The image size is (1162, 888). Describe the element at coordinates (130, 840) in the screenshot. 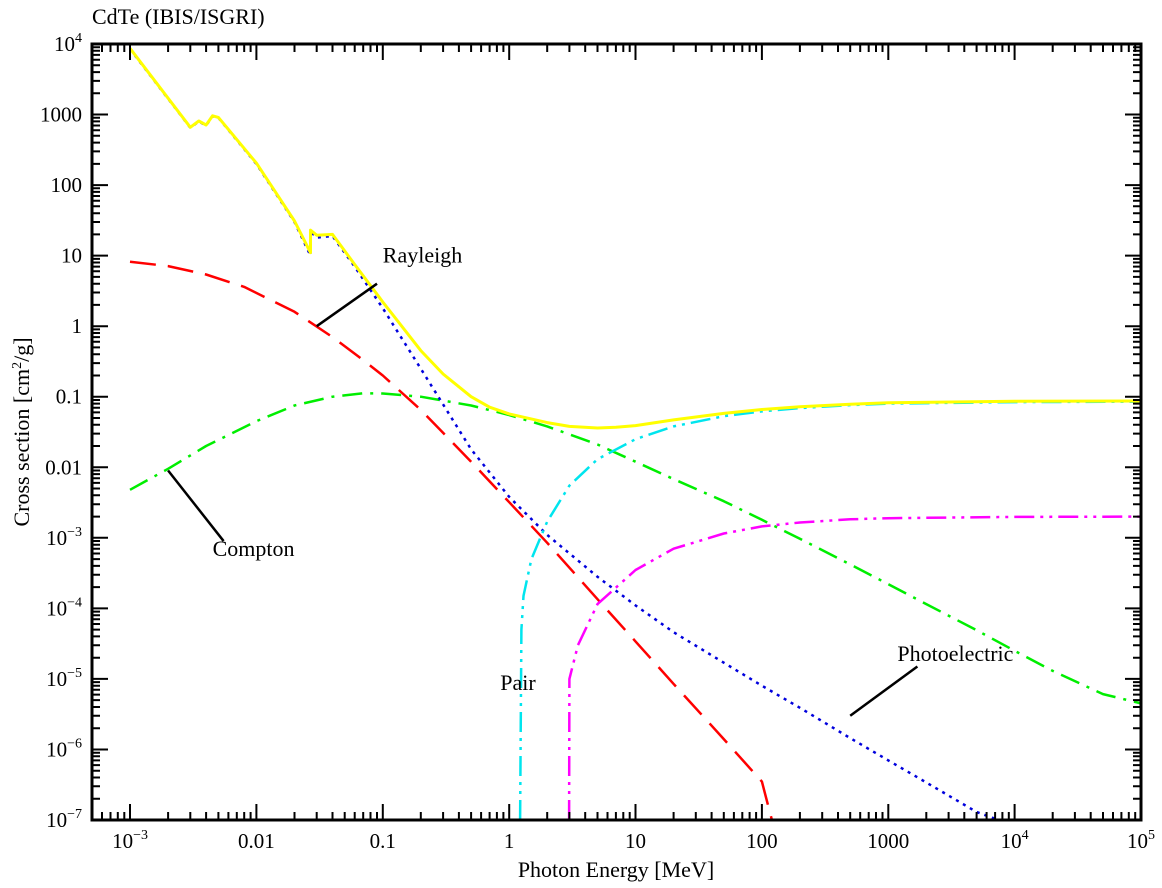

I see `x-tick-label: 10⁻³` at that location.